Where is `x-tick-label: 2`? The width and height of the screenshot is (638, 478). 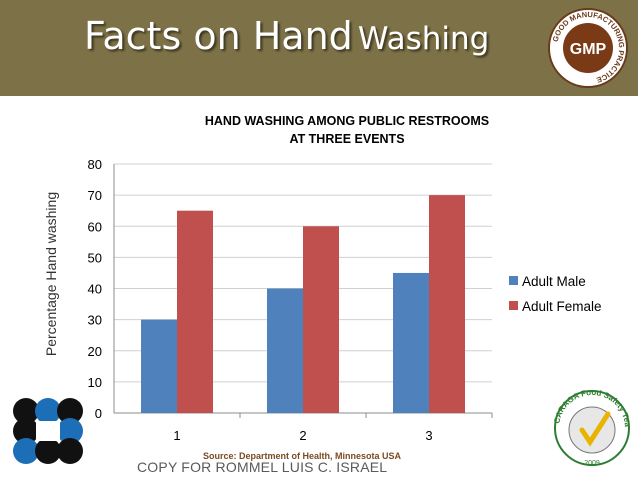 x-tick-label: 2 is located at coordinates (302, 435).